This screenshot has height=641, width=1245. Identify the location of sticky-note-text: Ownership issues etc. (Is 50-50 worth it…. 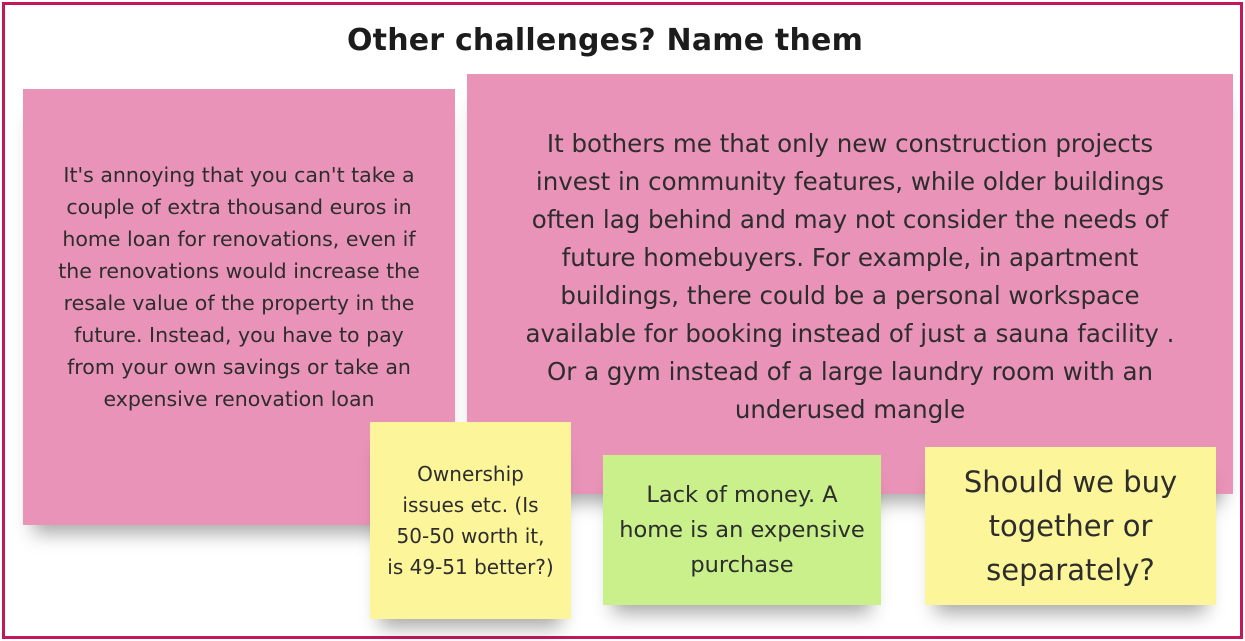
(470, 520).